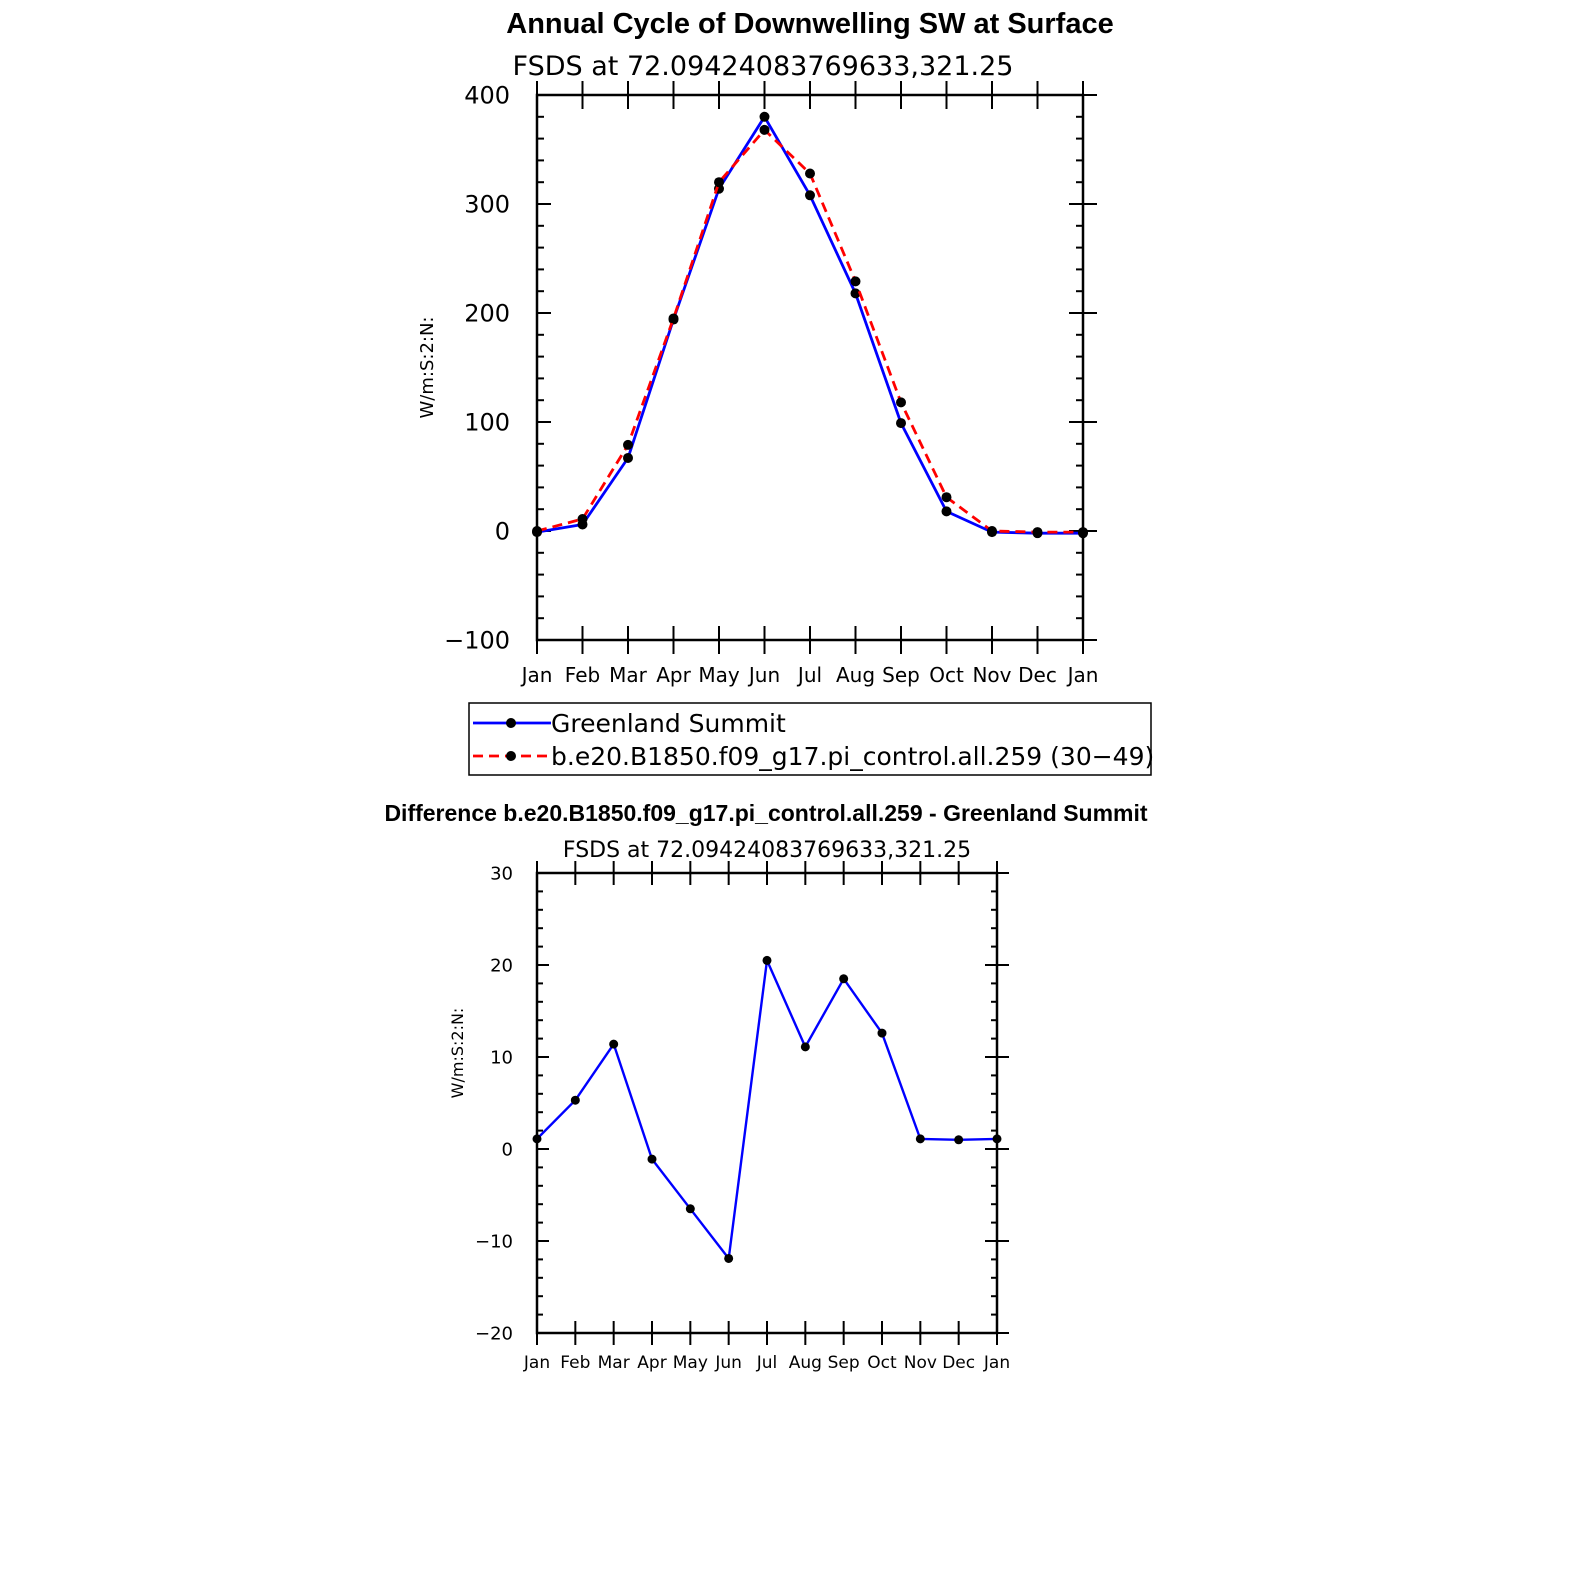 Image resolution: width=1574 pixels, height=1574 pixels. Describe the element at coordinates (494, 1333) in the screenshot. I see `y-tick-label: −20` at that location.